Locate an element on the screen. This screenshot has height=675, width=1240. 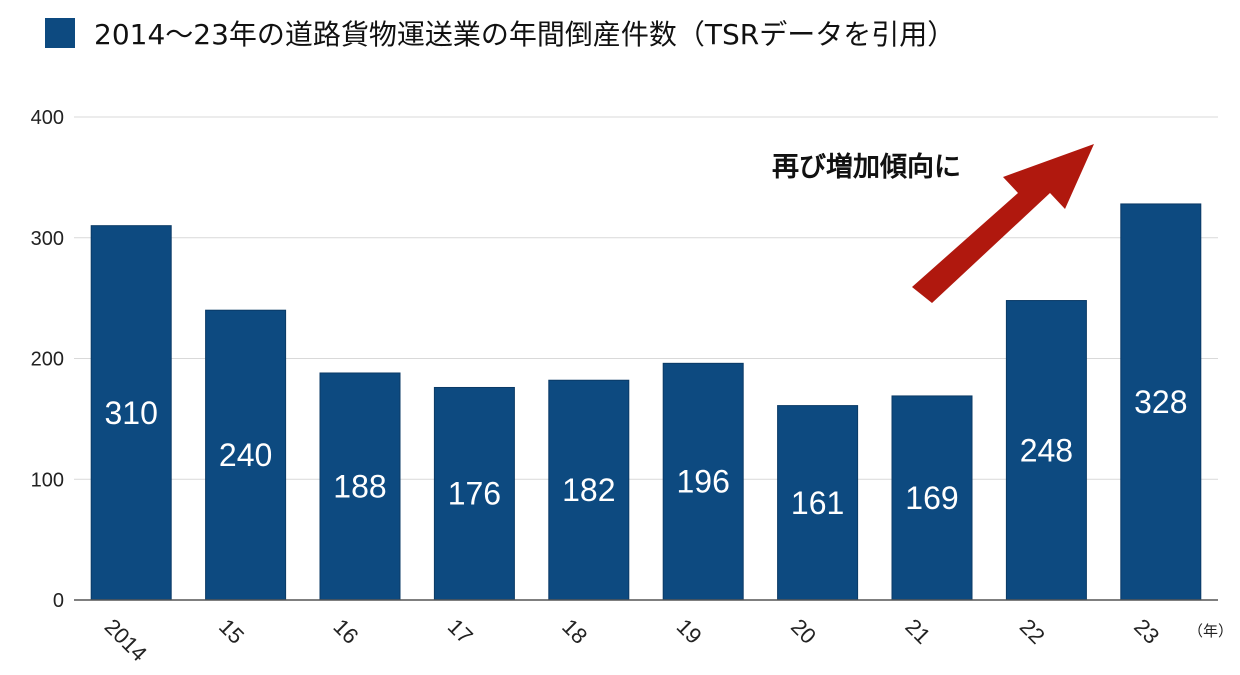
x-tick-label: 16 is located at coordinates (345, 631).